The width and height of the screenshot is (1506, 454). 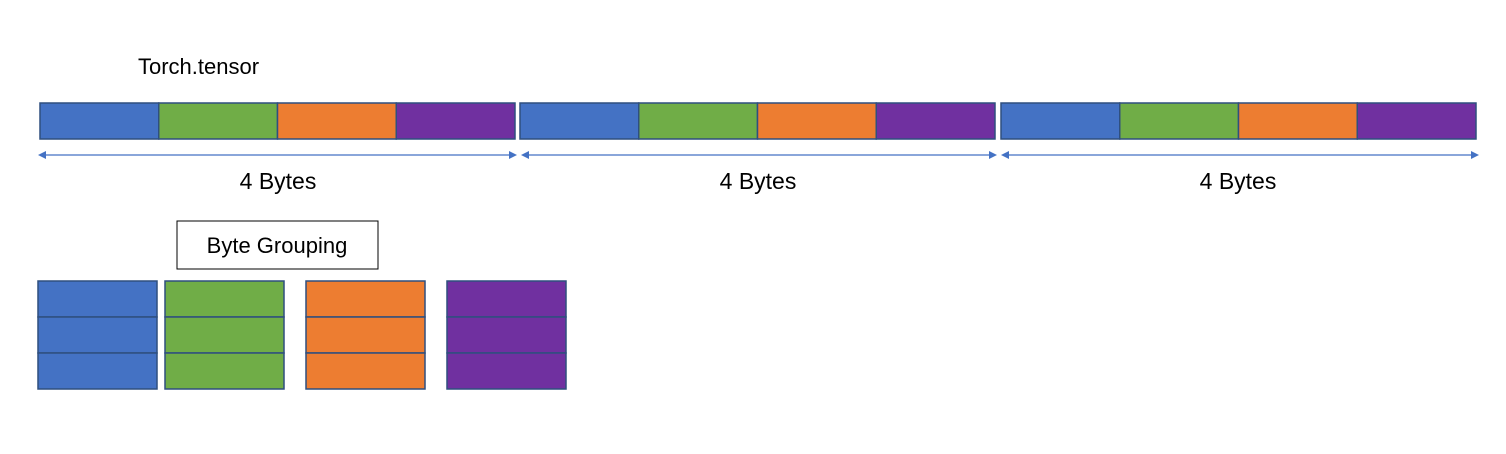 I want to click on element-size-label-2: 4 Bytes, so click(x=758, y=181).